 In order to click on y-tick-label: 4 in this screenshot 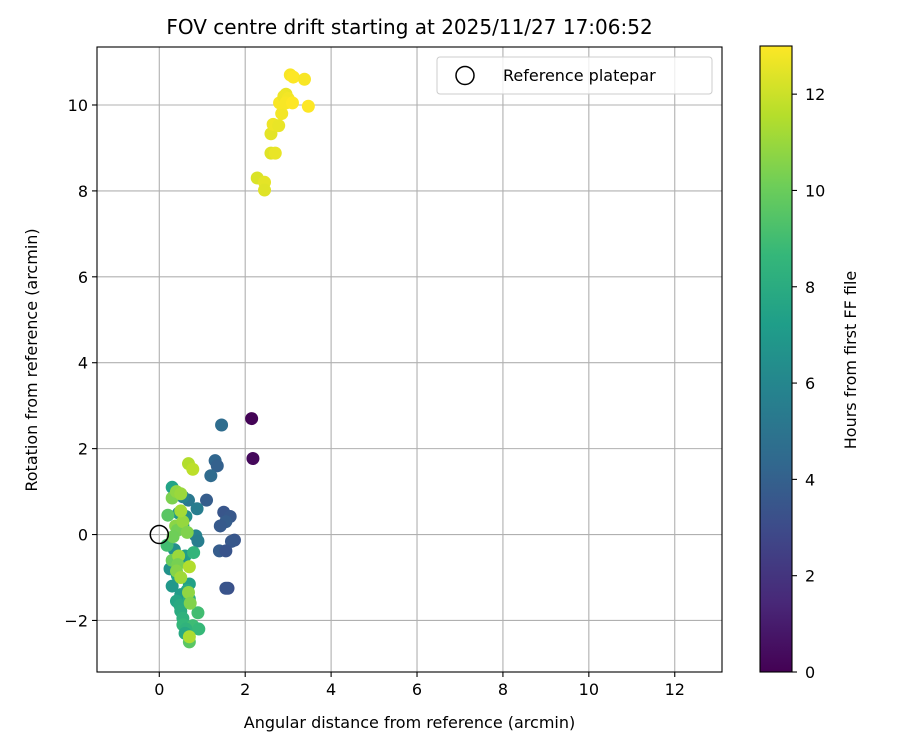, I will do `click(83, 363)`.